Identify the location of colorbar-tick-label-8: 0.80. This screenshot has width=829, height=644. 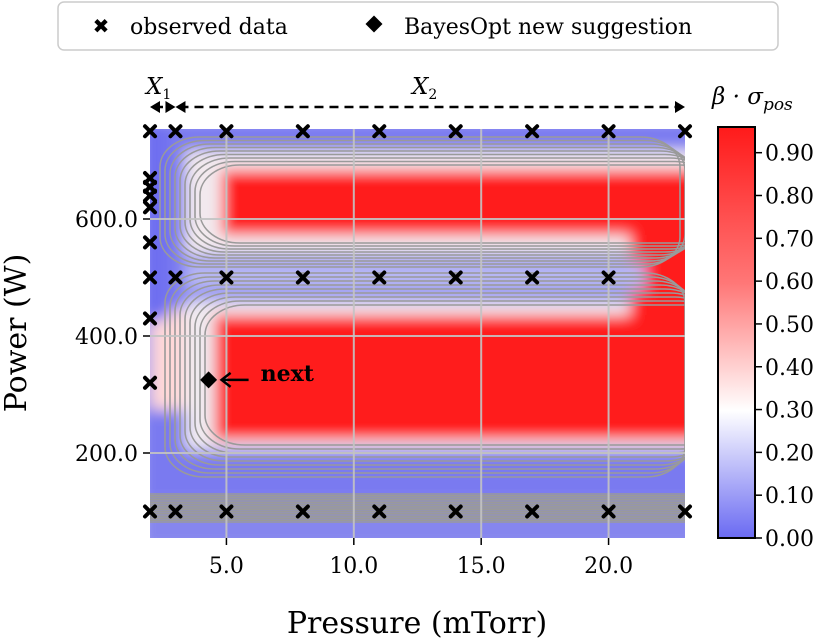
(789, 197).